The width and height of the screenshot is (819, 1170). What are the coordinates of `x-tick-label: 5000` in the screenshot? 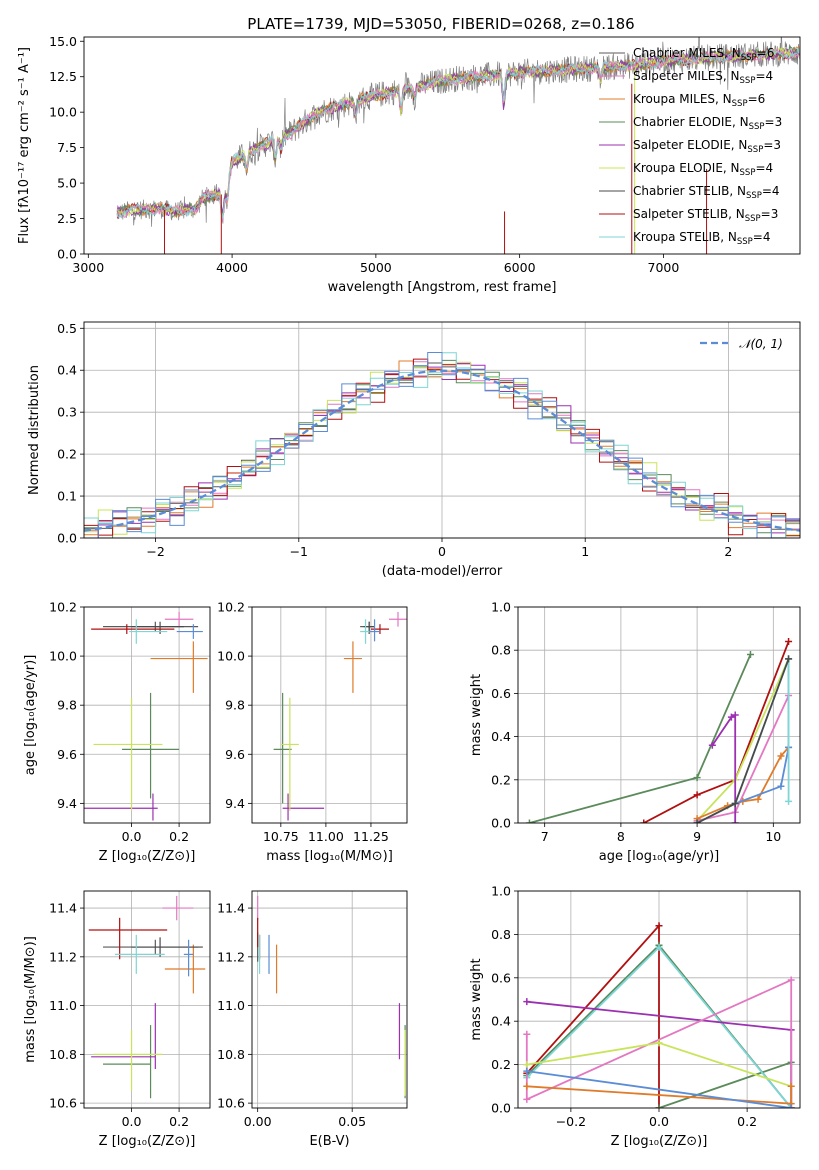 It's located at (376, 267).